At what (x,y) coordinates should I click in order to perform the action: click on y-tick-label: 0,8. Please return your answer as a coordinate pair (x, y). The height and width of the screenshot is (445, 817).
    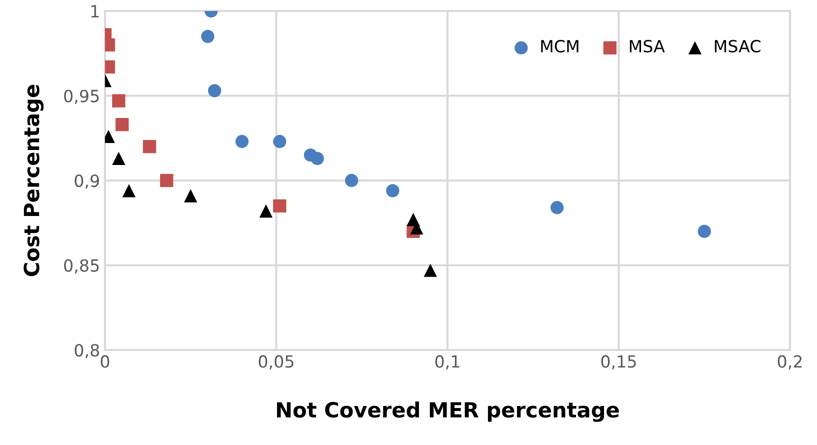
    Looking at the image, I should click on (86, 351).